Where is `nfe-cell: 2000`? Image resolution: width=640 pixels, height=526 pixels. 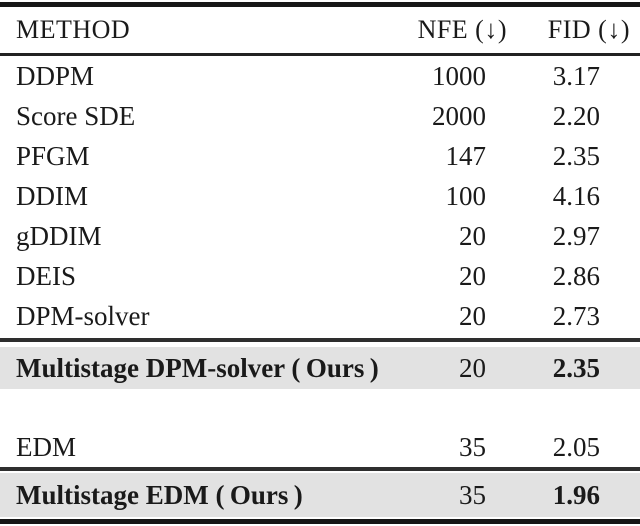
nfe-cell: 2000 is located at coordinates (459, 115).